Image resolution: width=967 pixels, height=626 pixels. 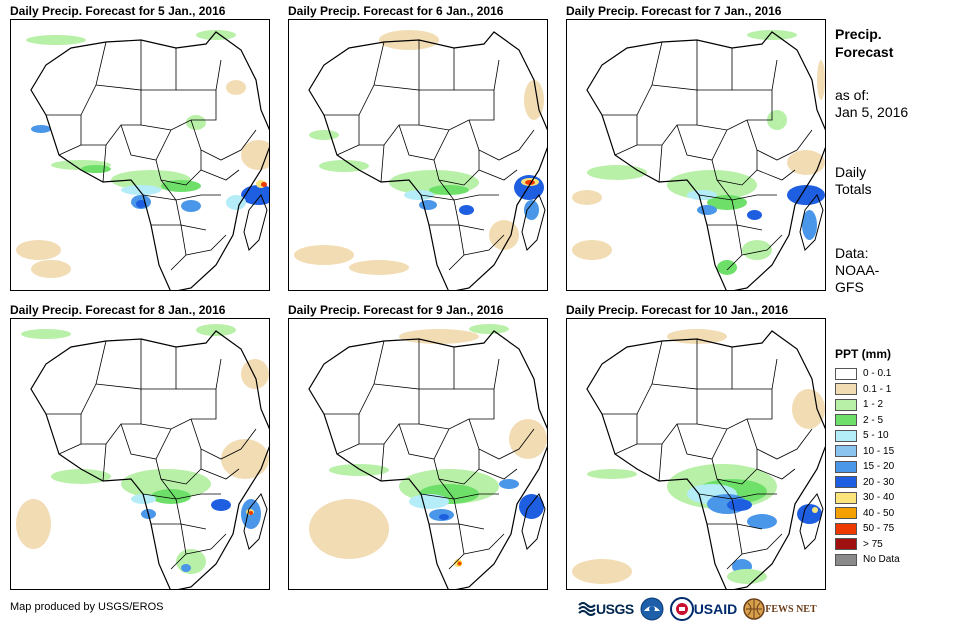 What do you see at coordinates (851, 172) in the screenshot?
I see `totals-line-1: Daily` at bounding box center [851, 172].